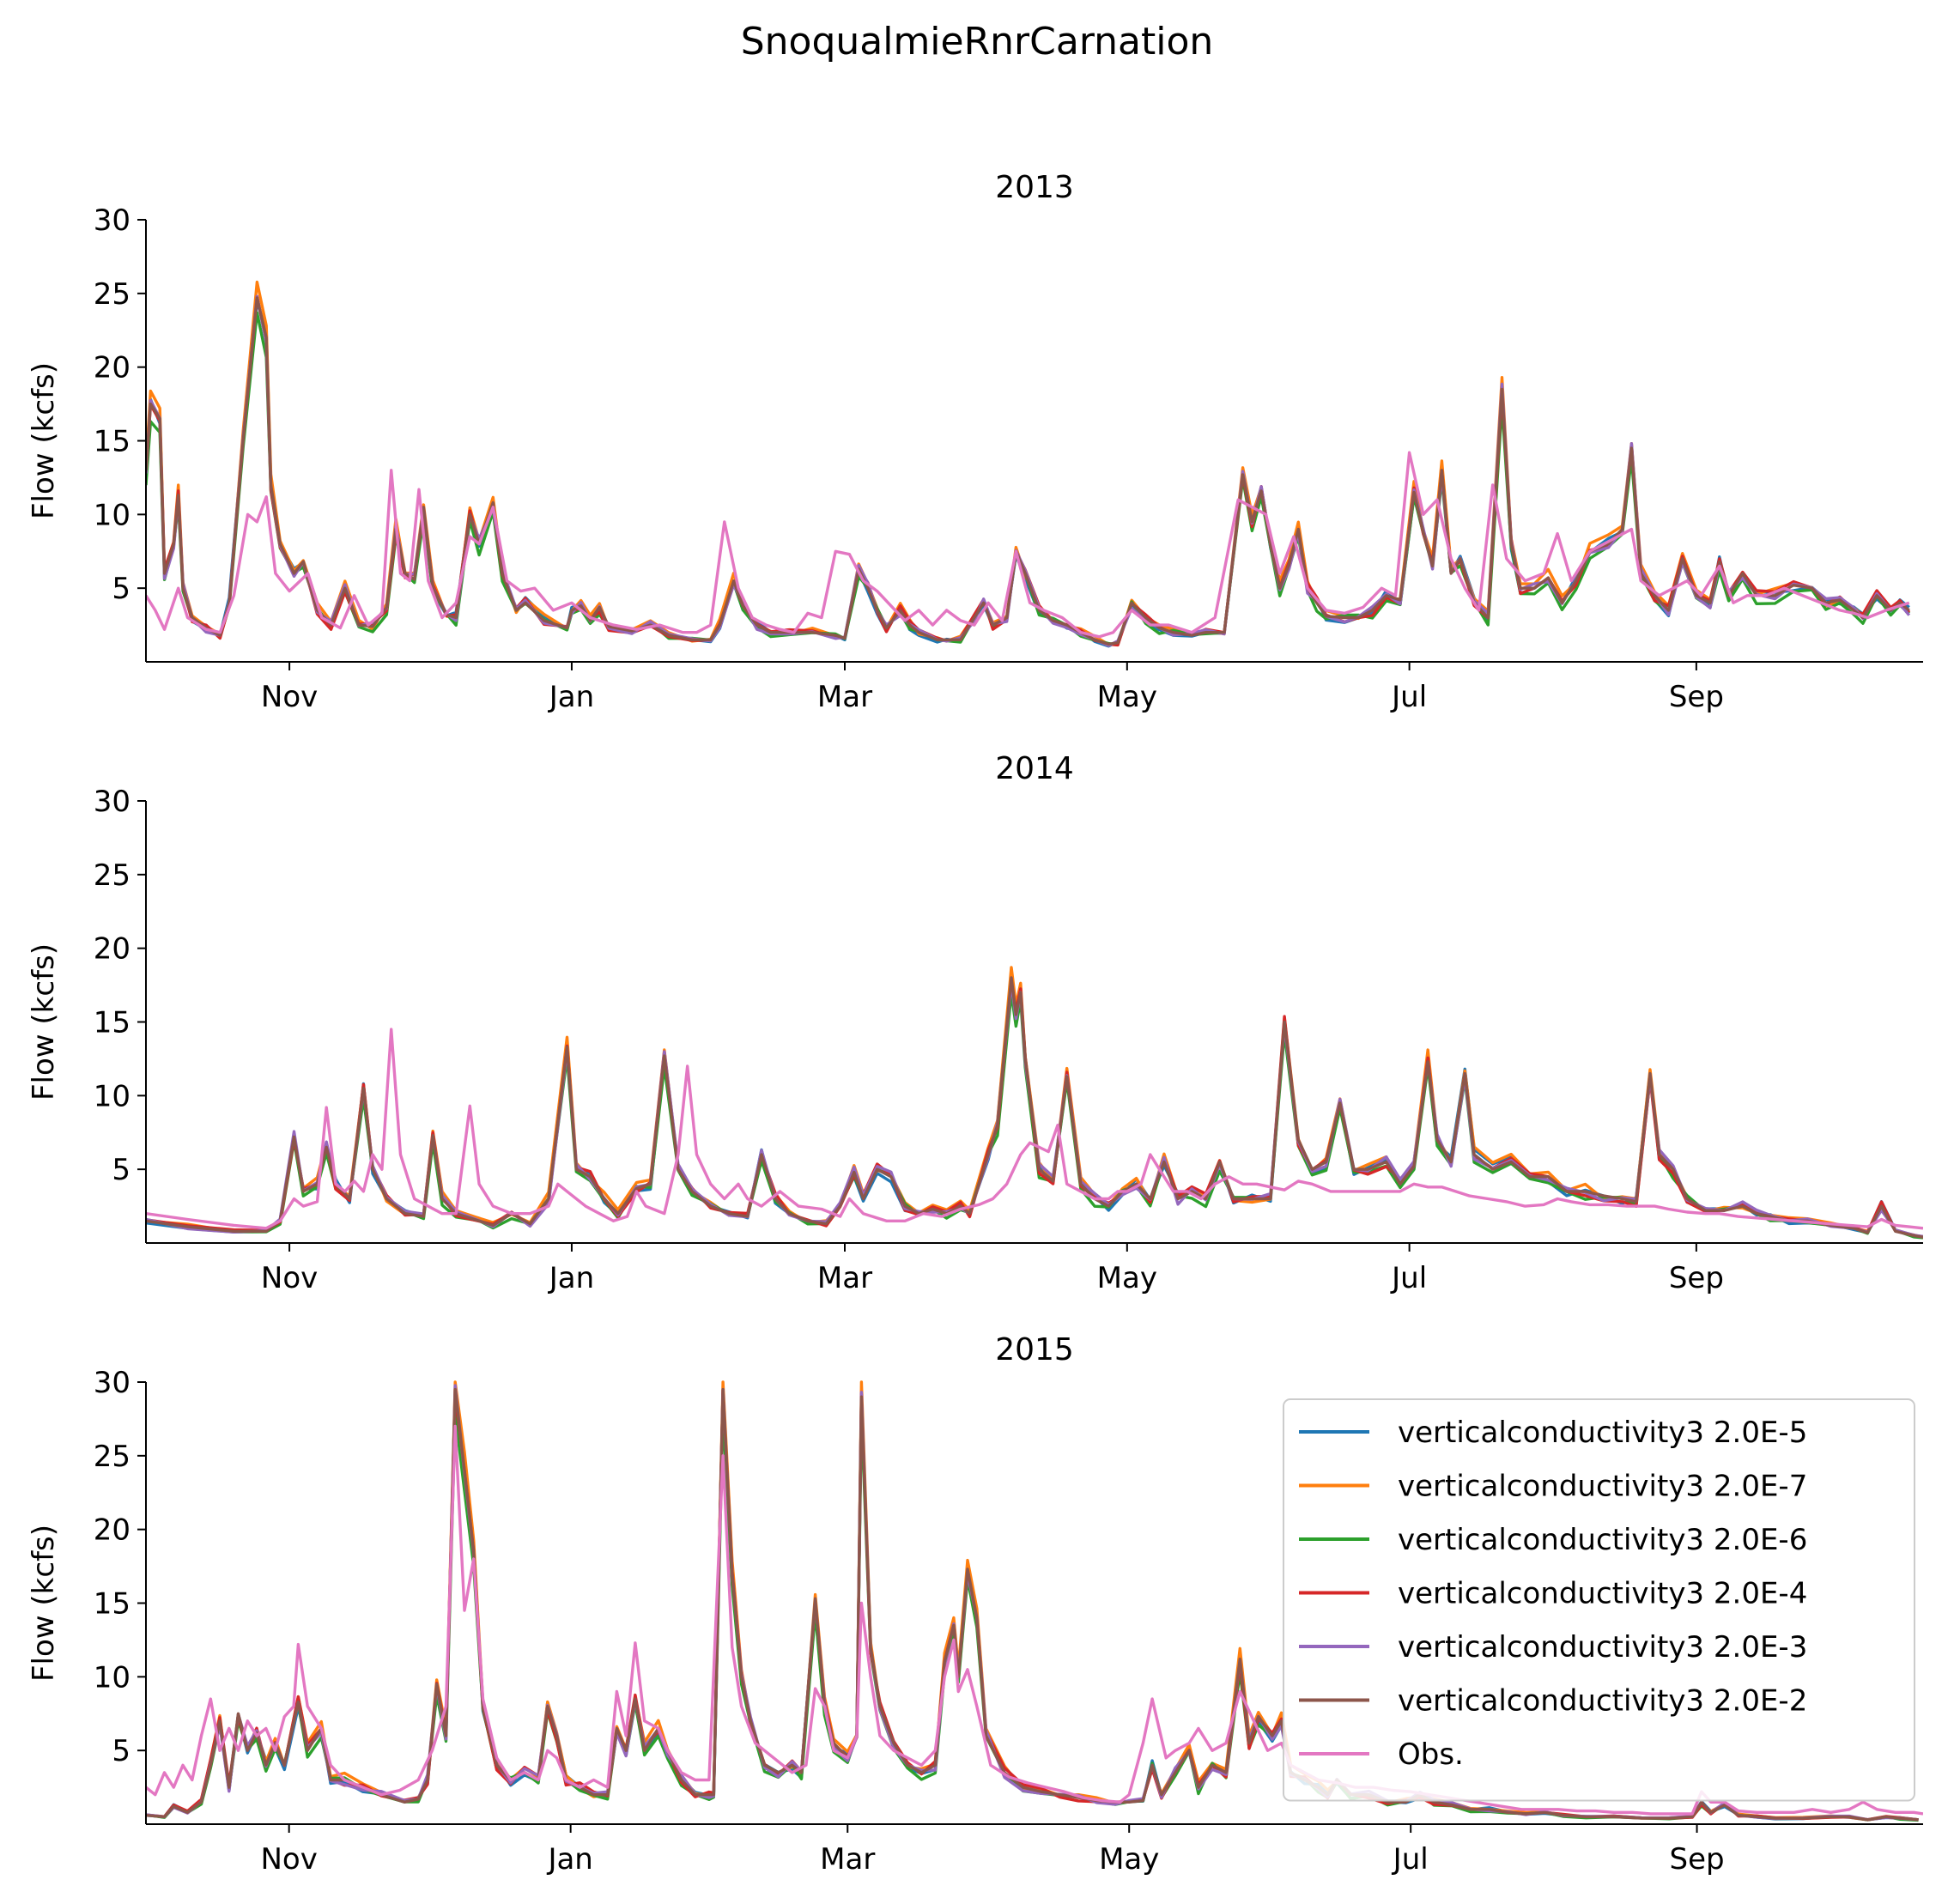 The height and width of the screenshot is (1904, 1954). What do you see at coordinates (1431, 1755) in the screenshot?
I see `legend-label: Obs.` at bounding box center [1431, 1755].